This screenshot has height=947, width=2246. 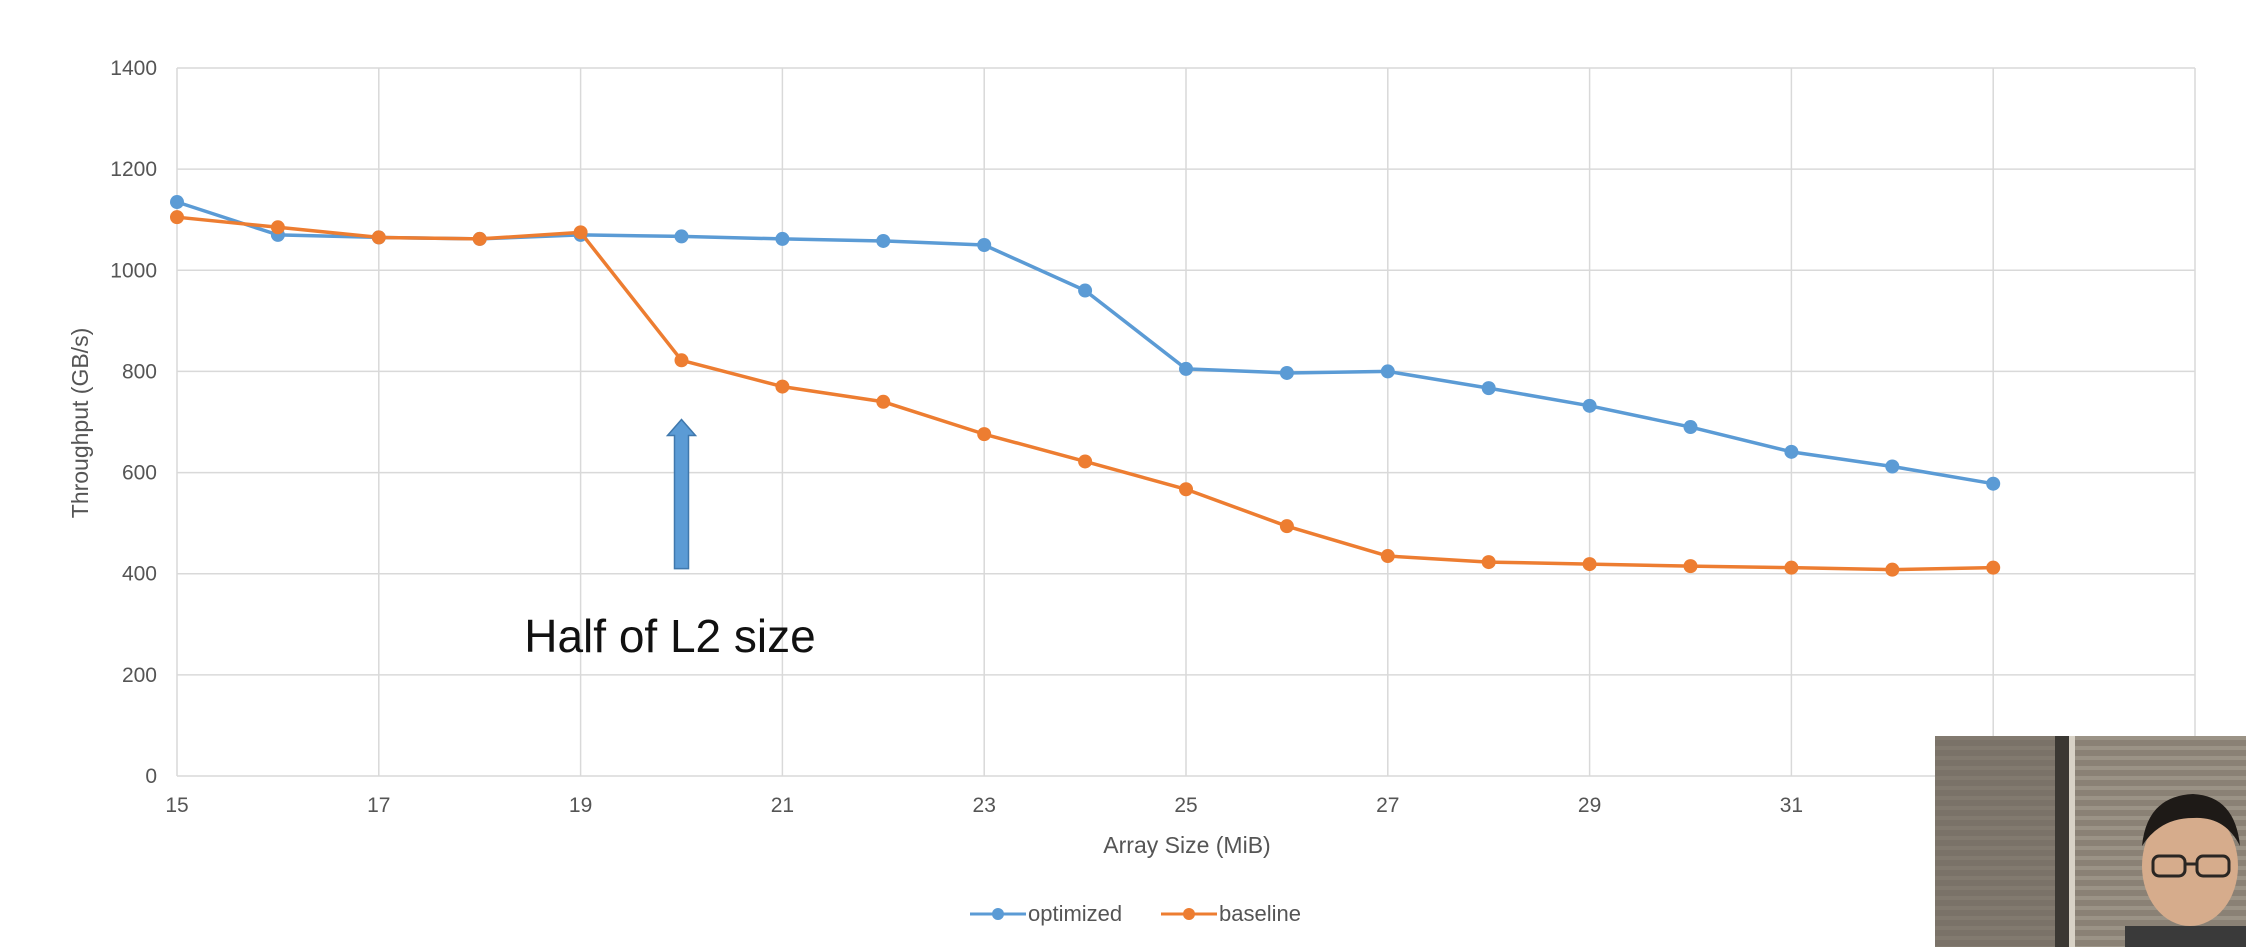 I want to click on svg-text: optimized, so click(x=1075, y=913).